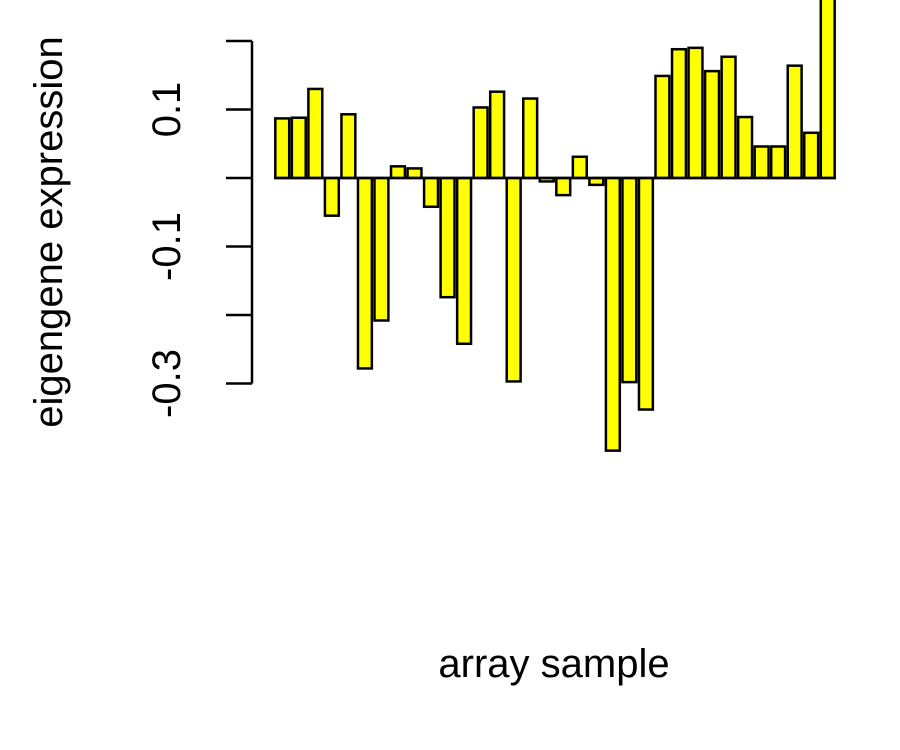 The height and width of the screenshot is (750, 900). What do you see at coordinates (167, 246) in the screenshot?
I see `y-tick-label: -0.1` at bounding box center [167, 246].